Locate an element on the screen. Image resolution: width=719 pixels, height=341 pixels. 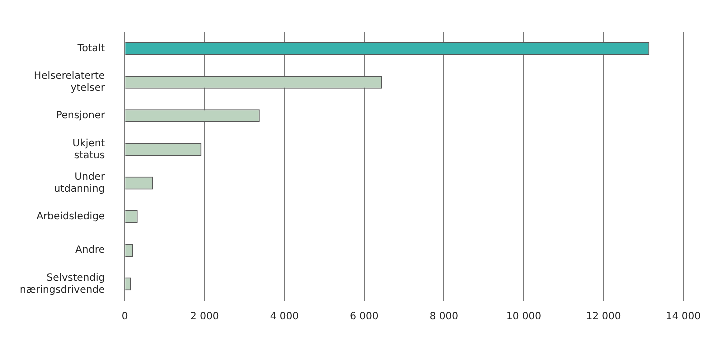
x-tick-label: 14 000 is located at coordinates (684, 317).